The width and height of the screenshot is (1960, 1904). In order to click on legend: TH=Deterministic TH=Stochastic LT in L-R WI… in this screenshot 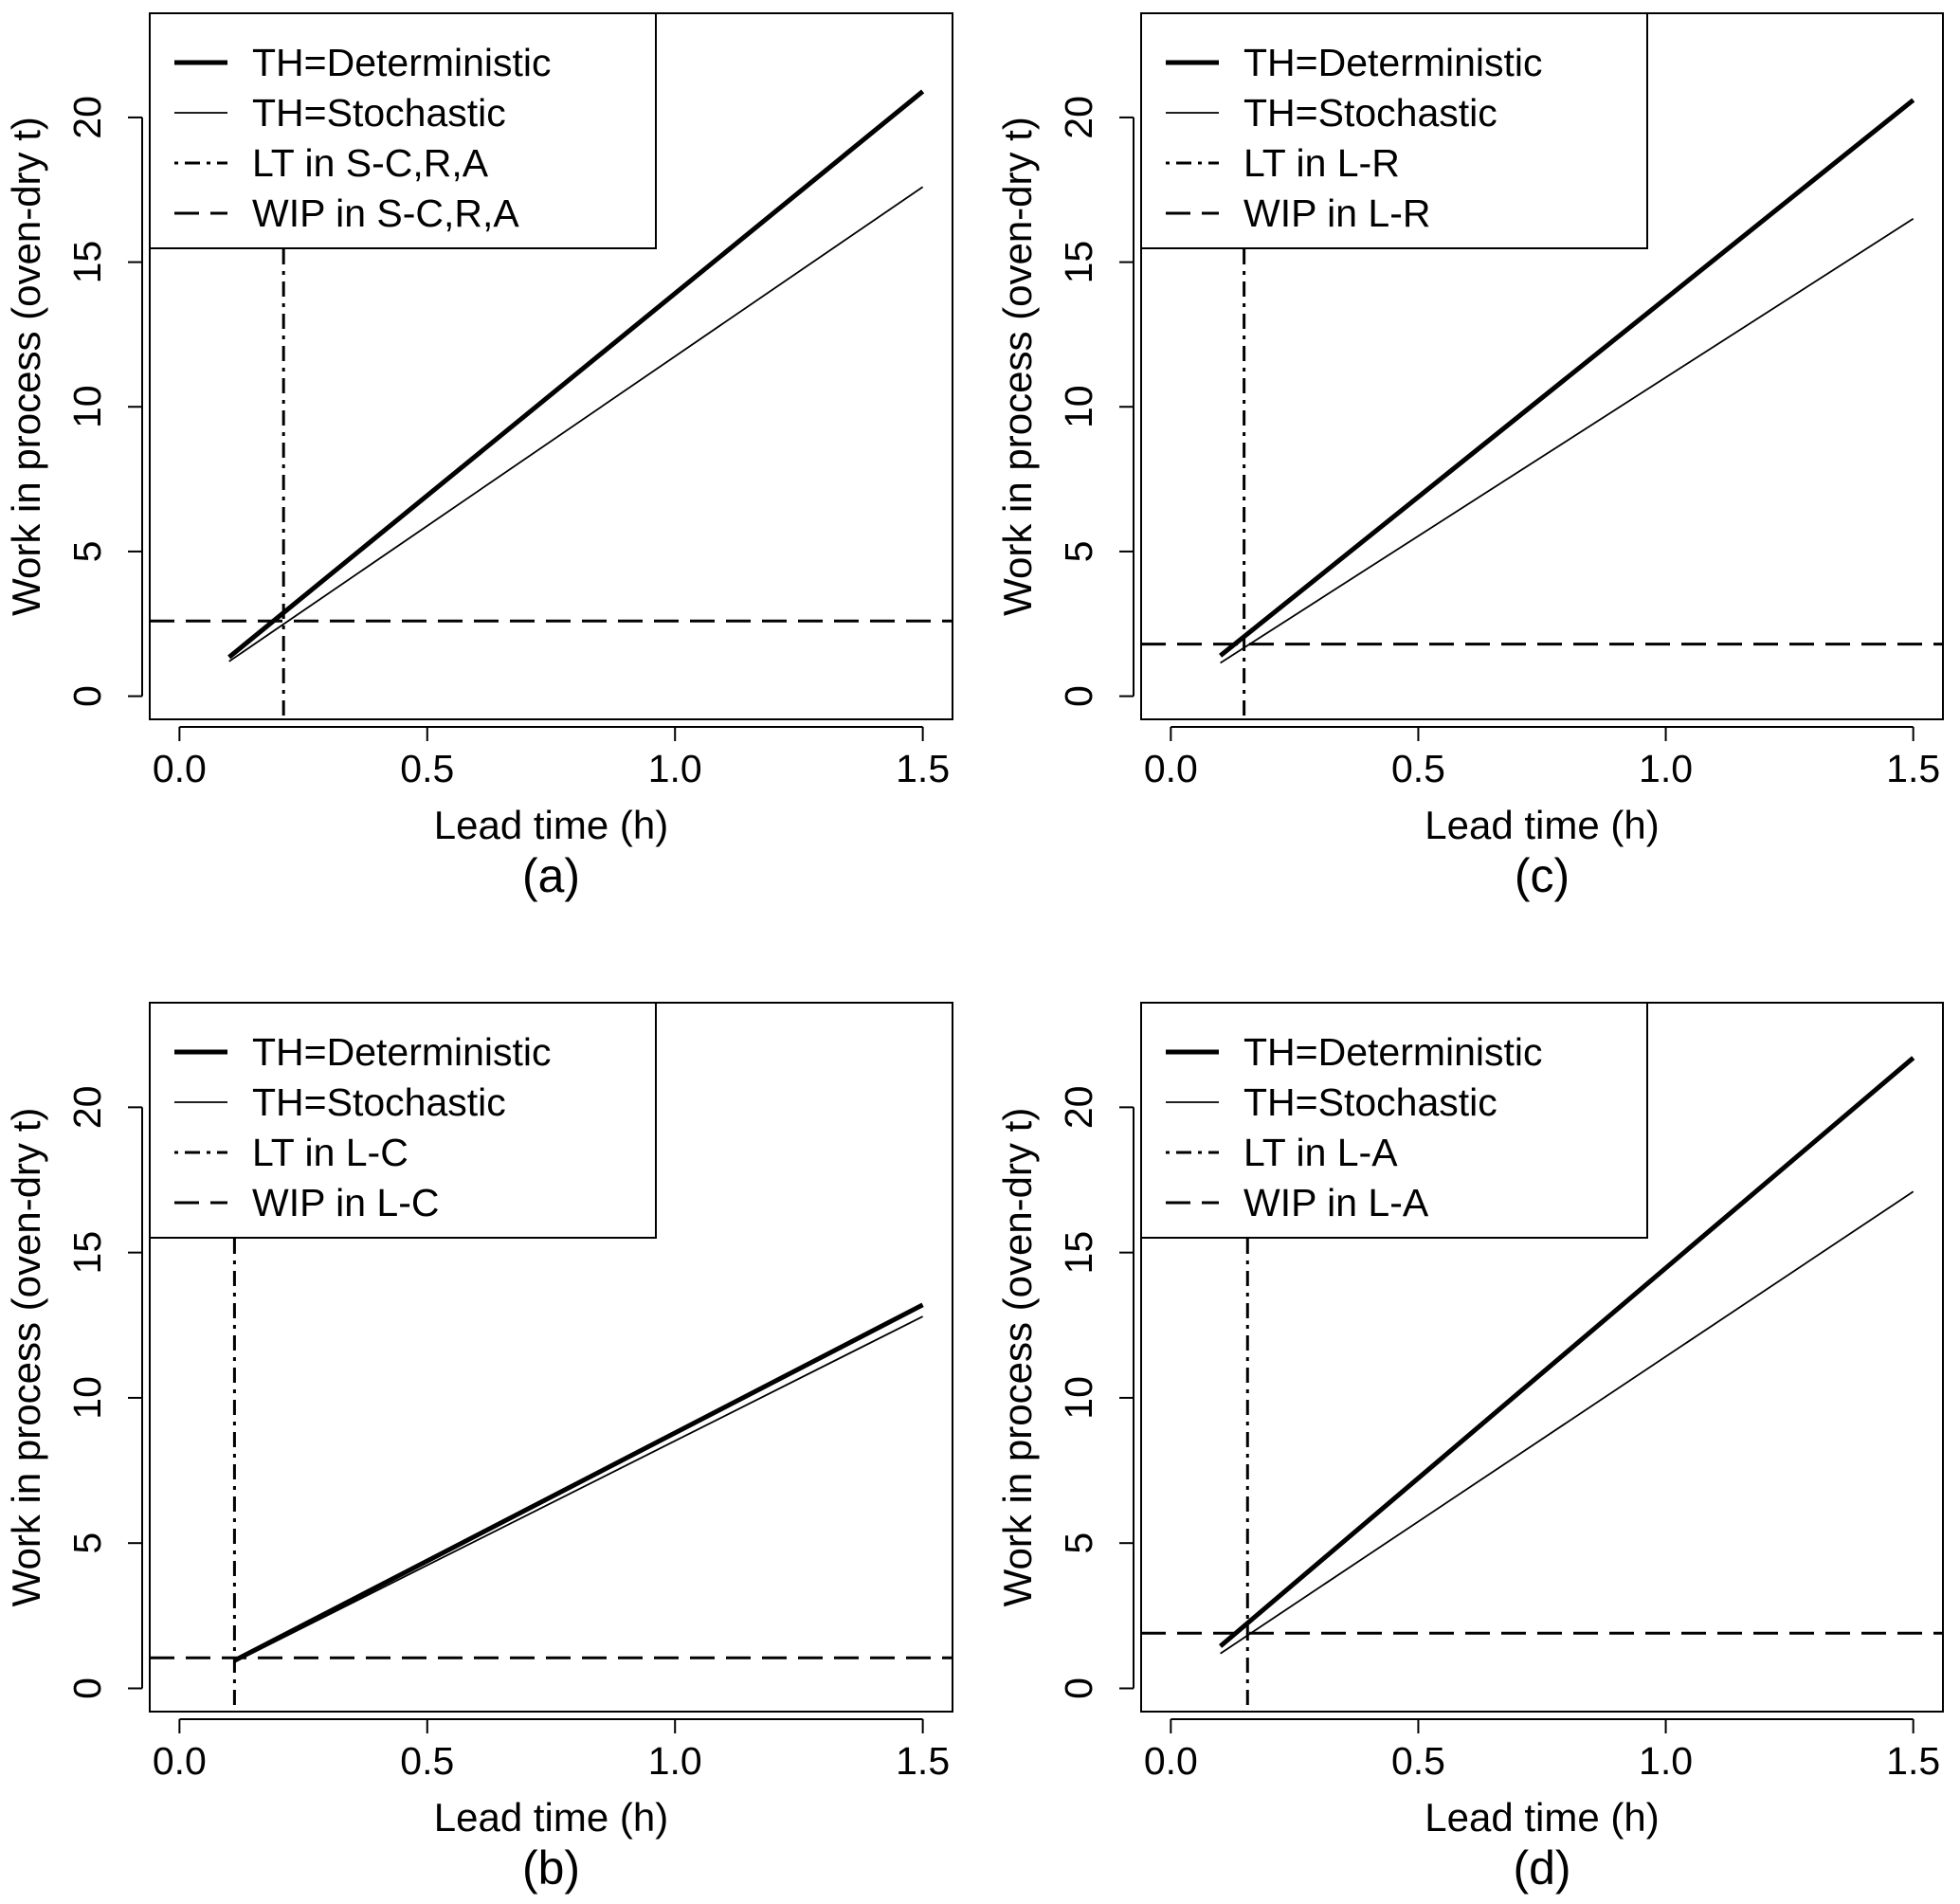, I will do `click(1394, 130)`.